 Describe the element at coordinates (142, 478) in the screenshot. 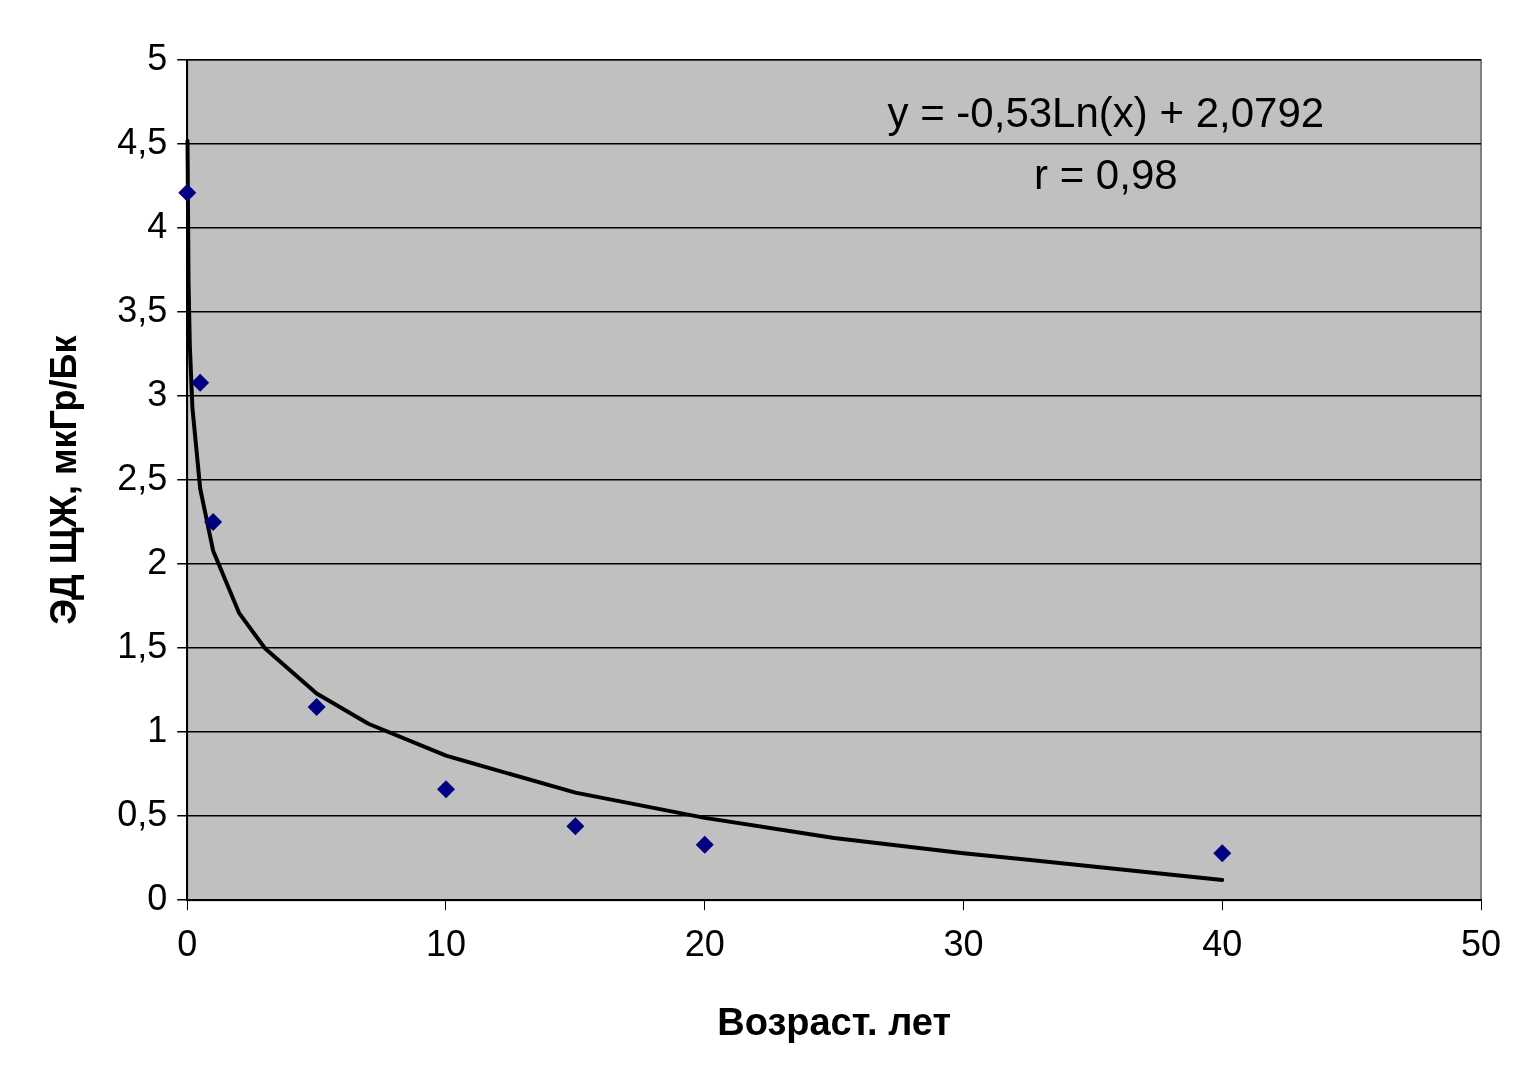

I see `y-tick-label: 2,5` at that location.